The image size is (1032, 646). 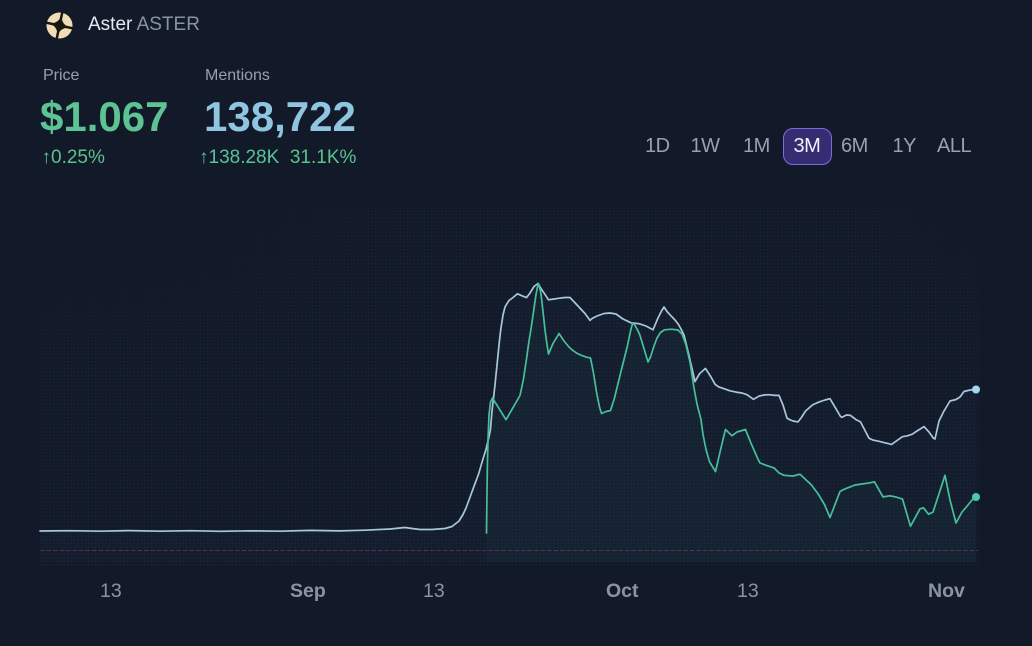 What do you see at coordinates (622, 591) in the screenshot?
I see `svg-text: Oct` at bounding box center [622, 591].